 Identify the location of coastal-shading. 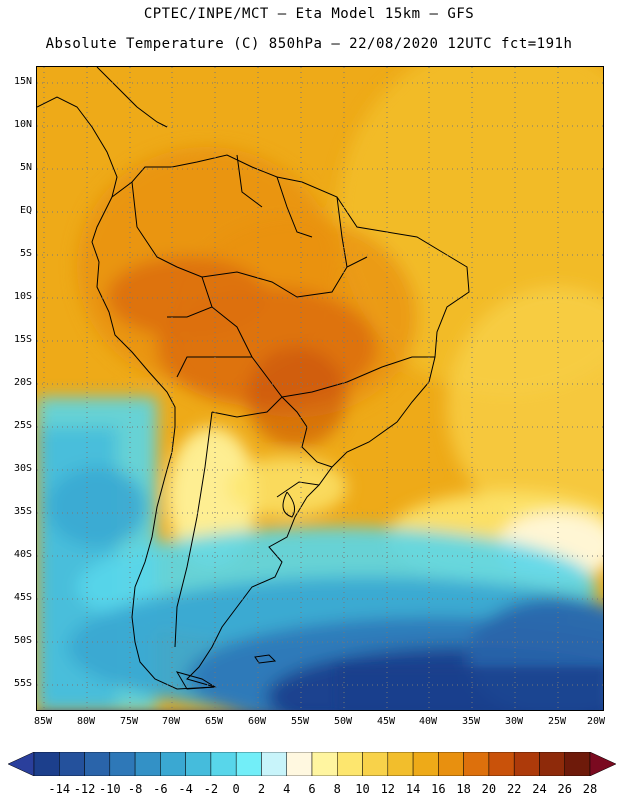
(470, 688).